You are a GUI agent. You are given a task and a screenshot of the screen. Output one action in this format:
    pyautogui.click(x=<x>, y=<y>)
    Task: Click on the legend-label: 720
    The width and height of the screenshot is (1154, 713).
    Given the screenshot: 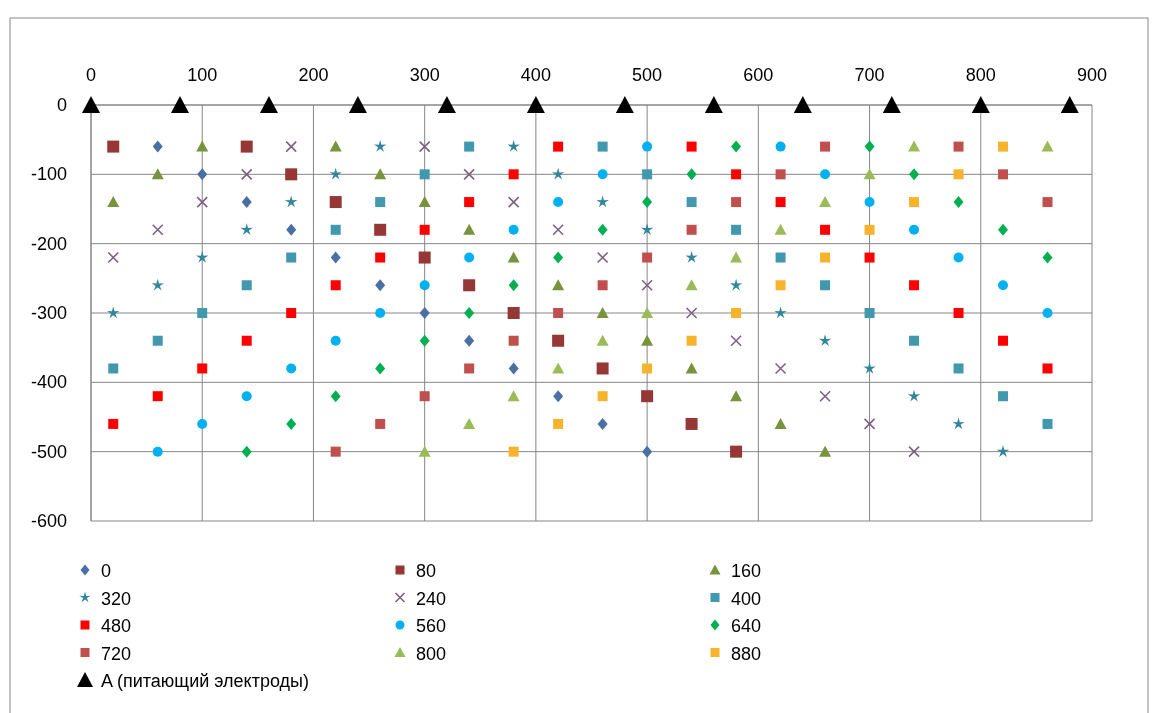 What is the action you would take?
    pyautogui.click(x=116, y=653)
    